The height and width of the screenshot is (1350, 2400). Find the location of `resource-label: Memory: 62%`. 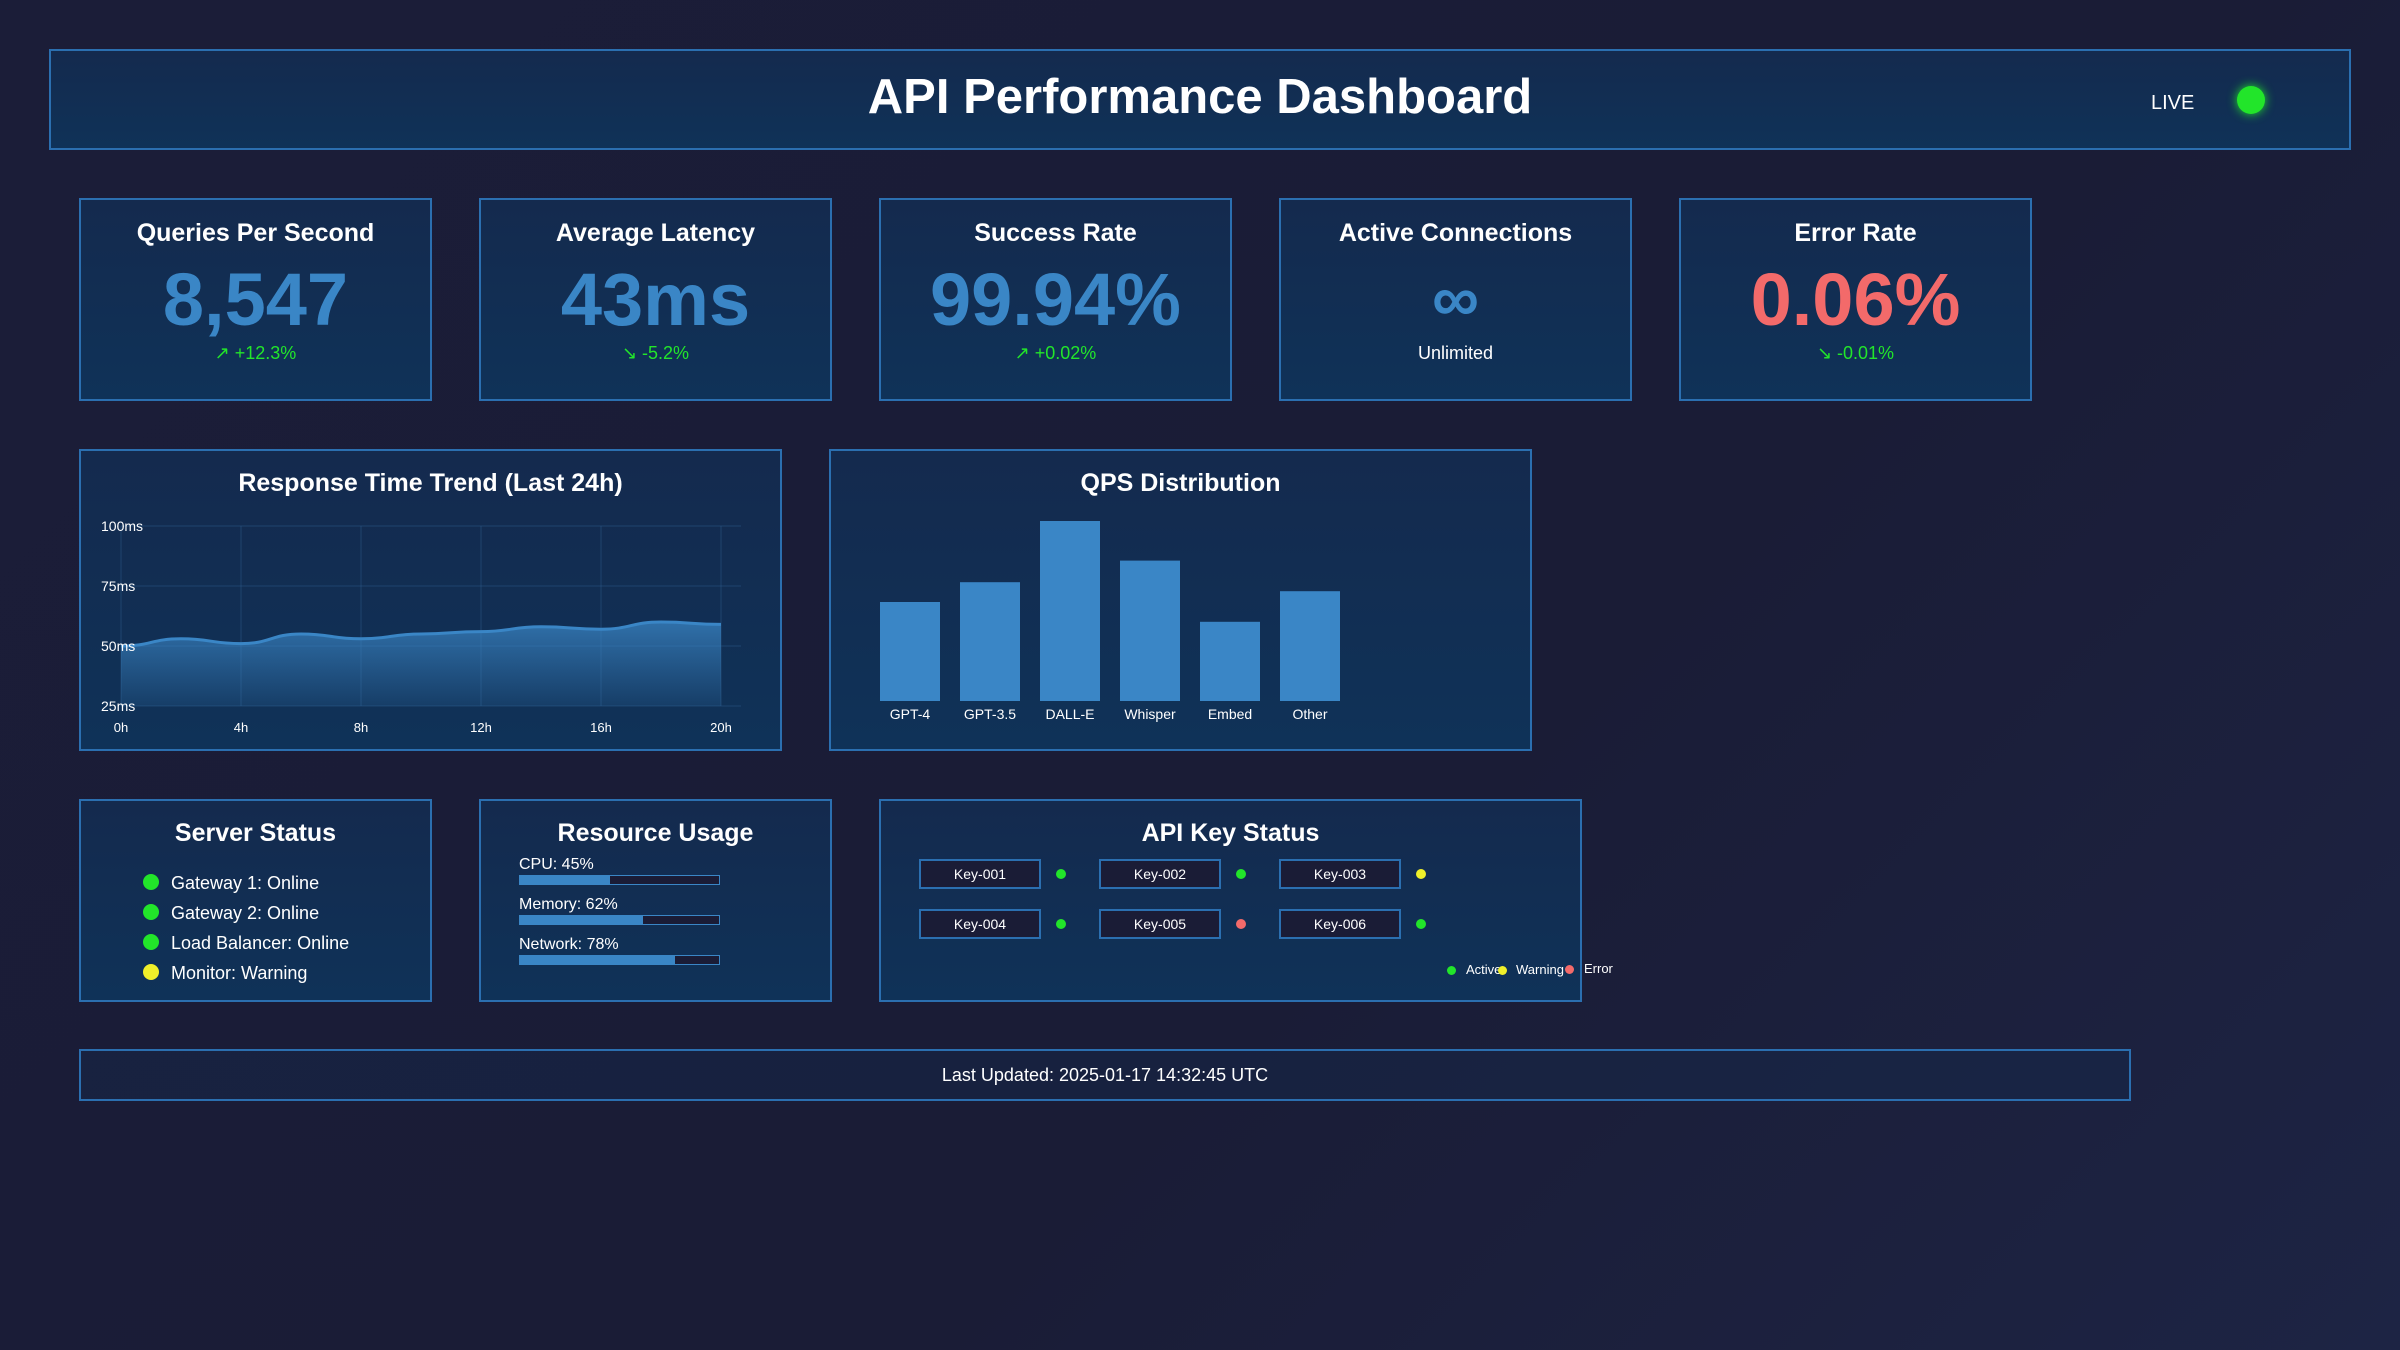

resource-label: Memory: 62% is located at coordinates (568, 904).